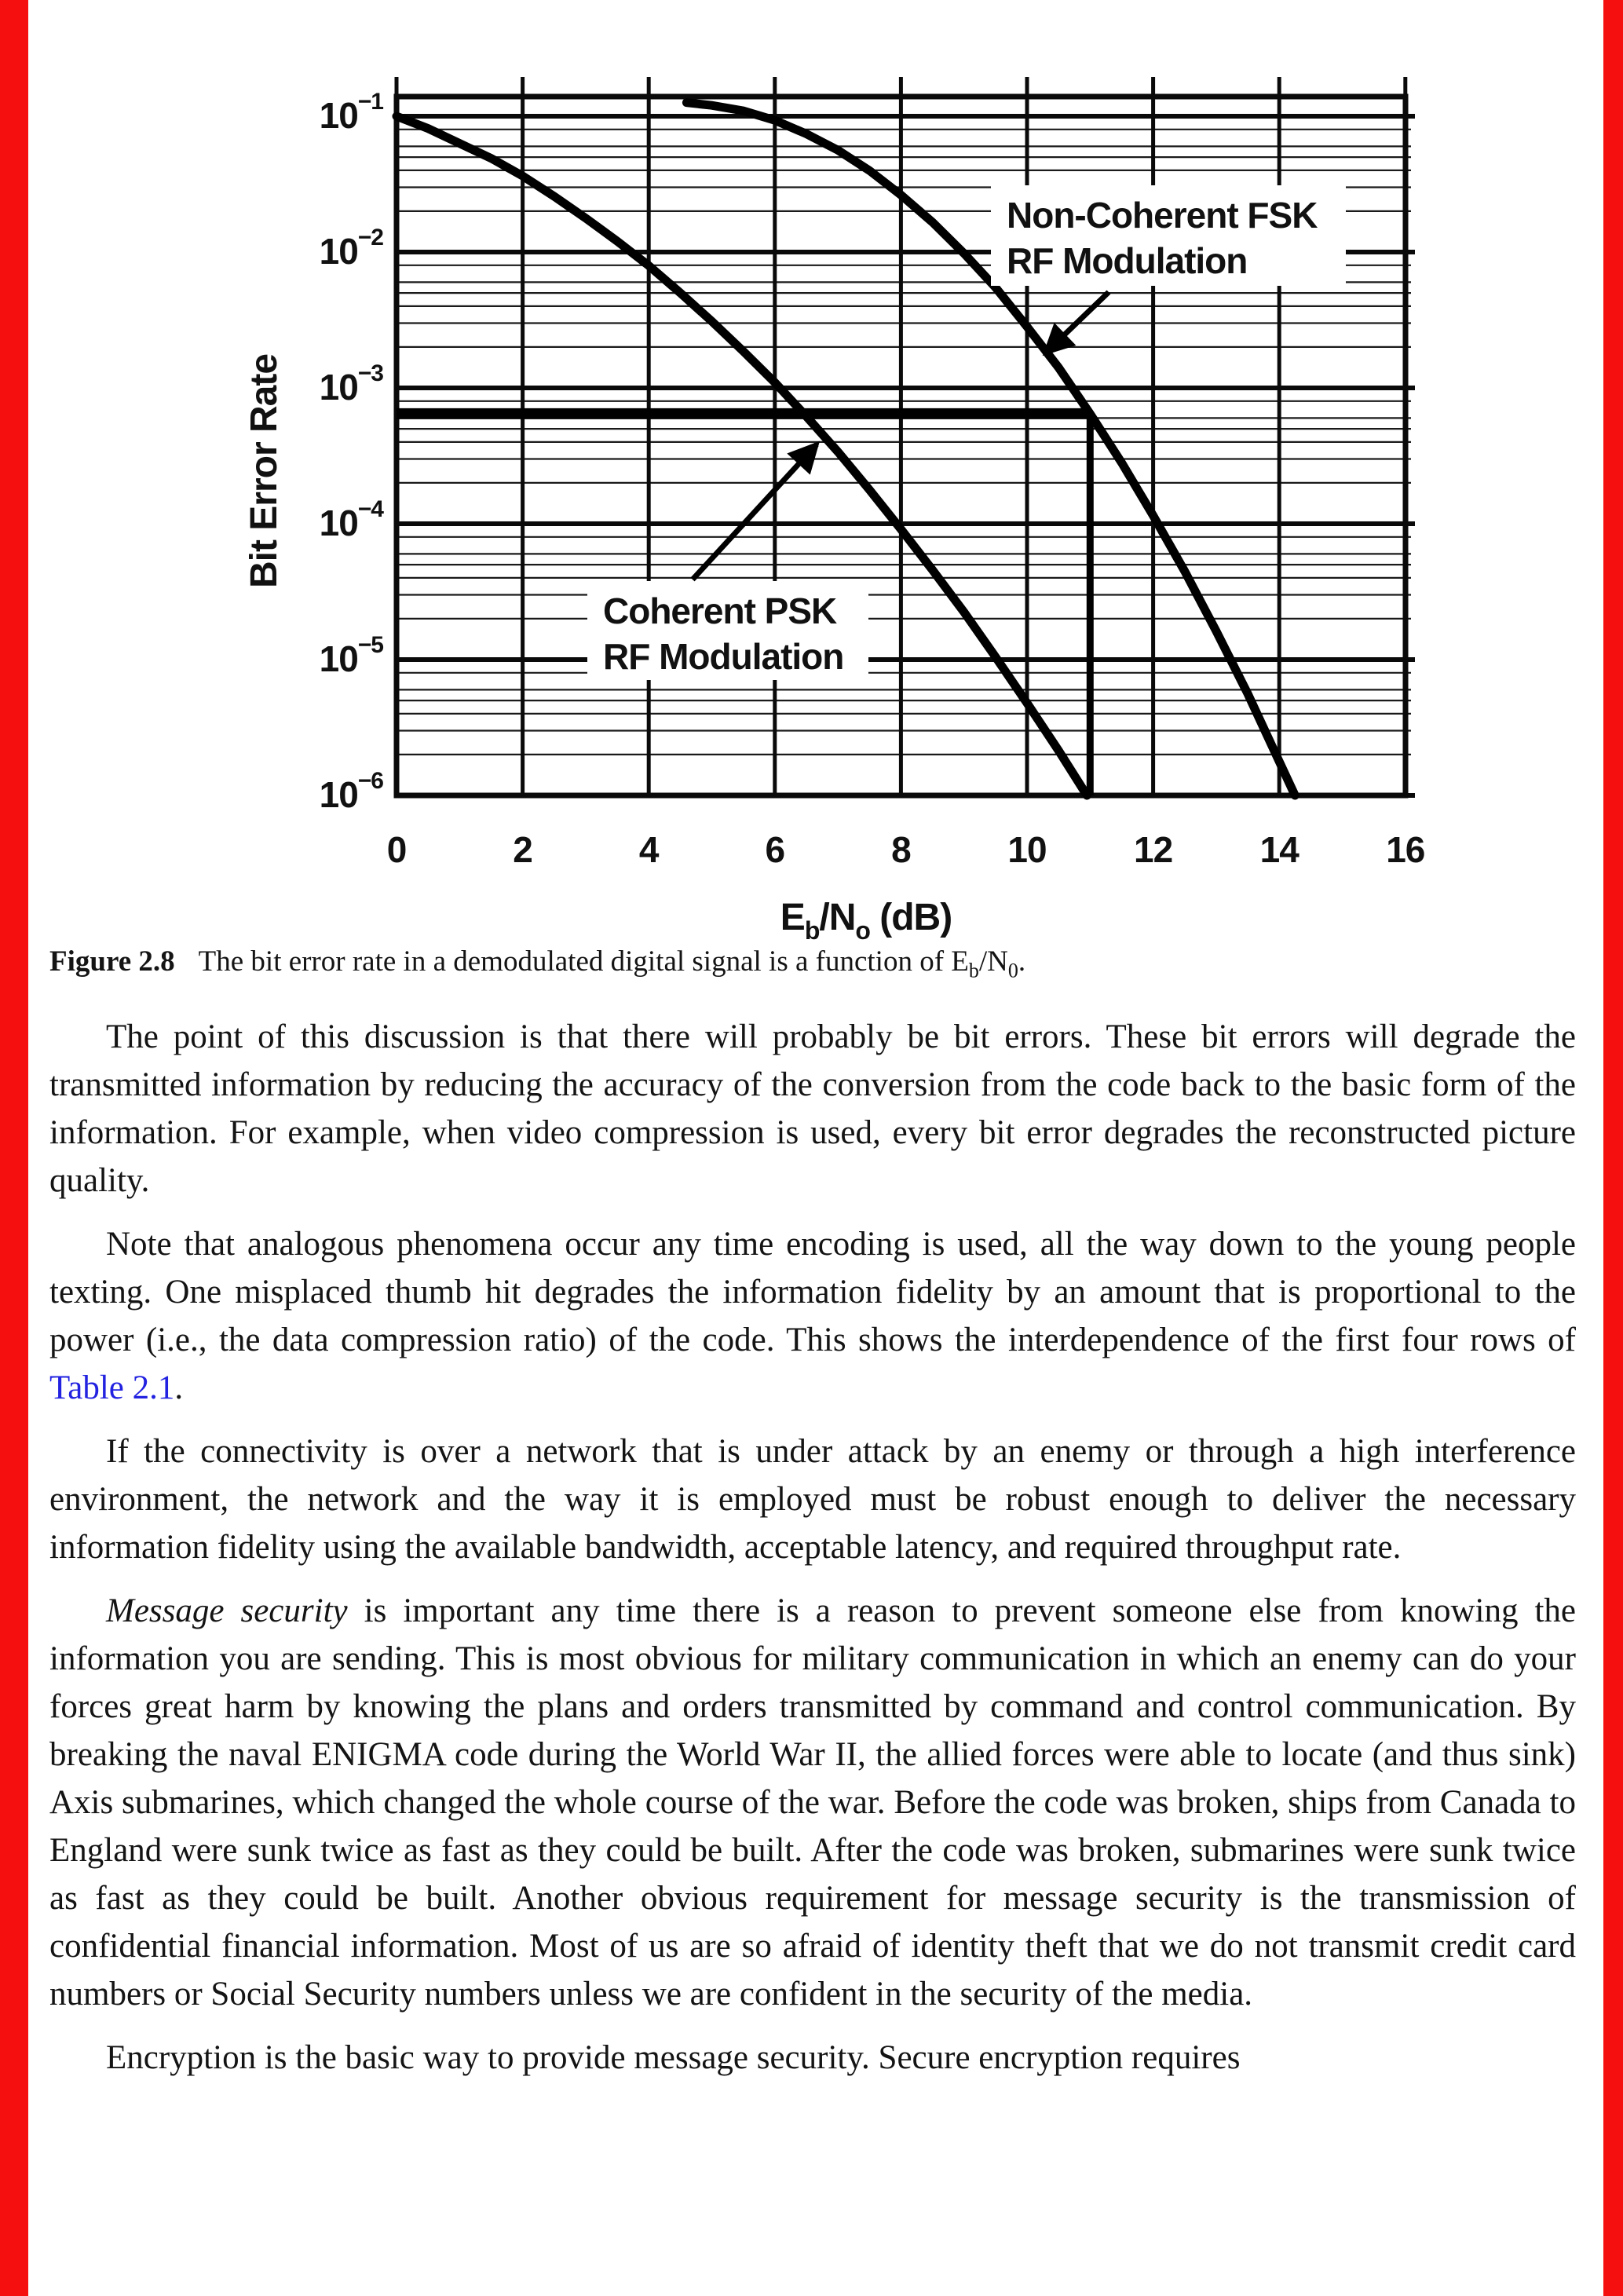  I want to click on page-edge-right-bar, so click(1613, 1148).